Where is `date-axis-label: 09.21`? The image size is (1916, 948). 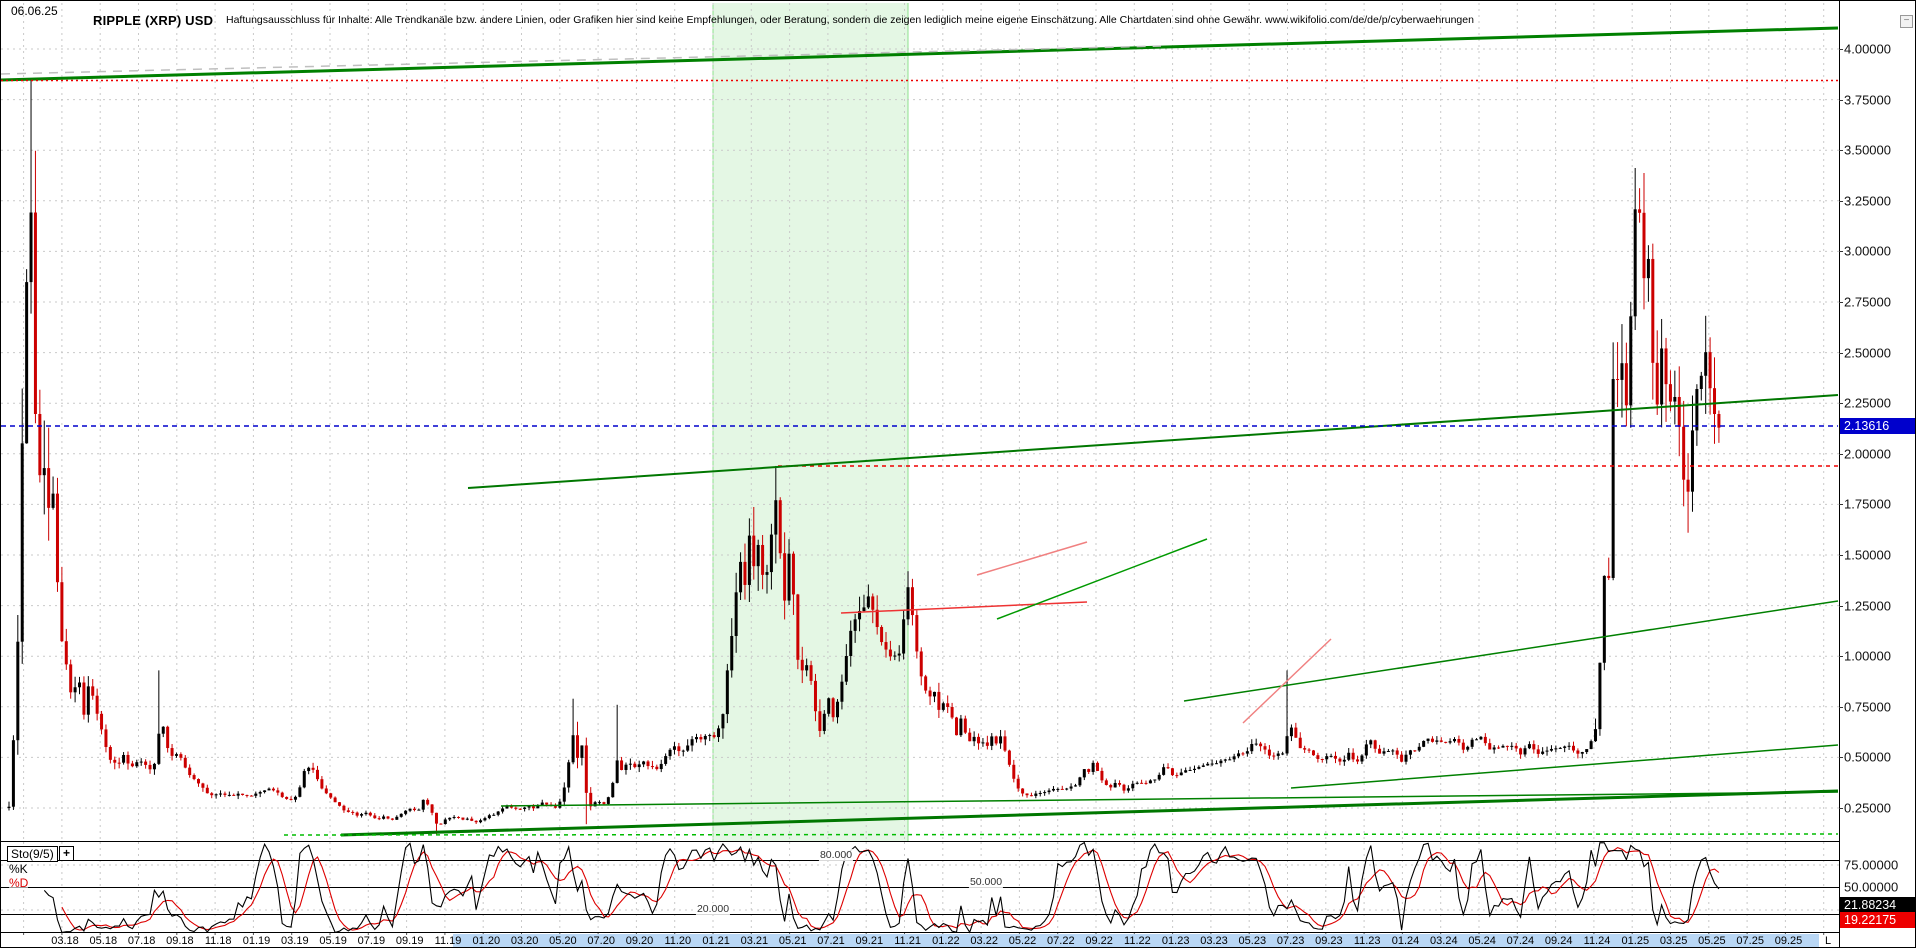 date-axis-label: 09.21 is located at coordinates (869, 941).